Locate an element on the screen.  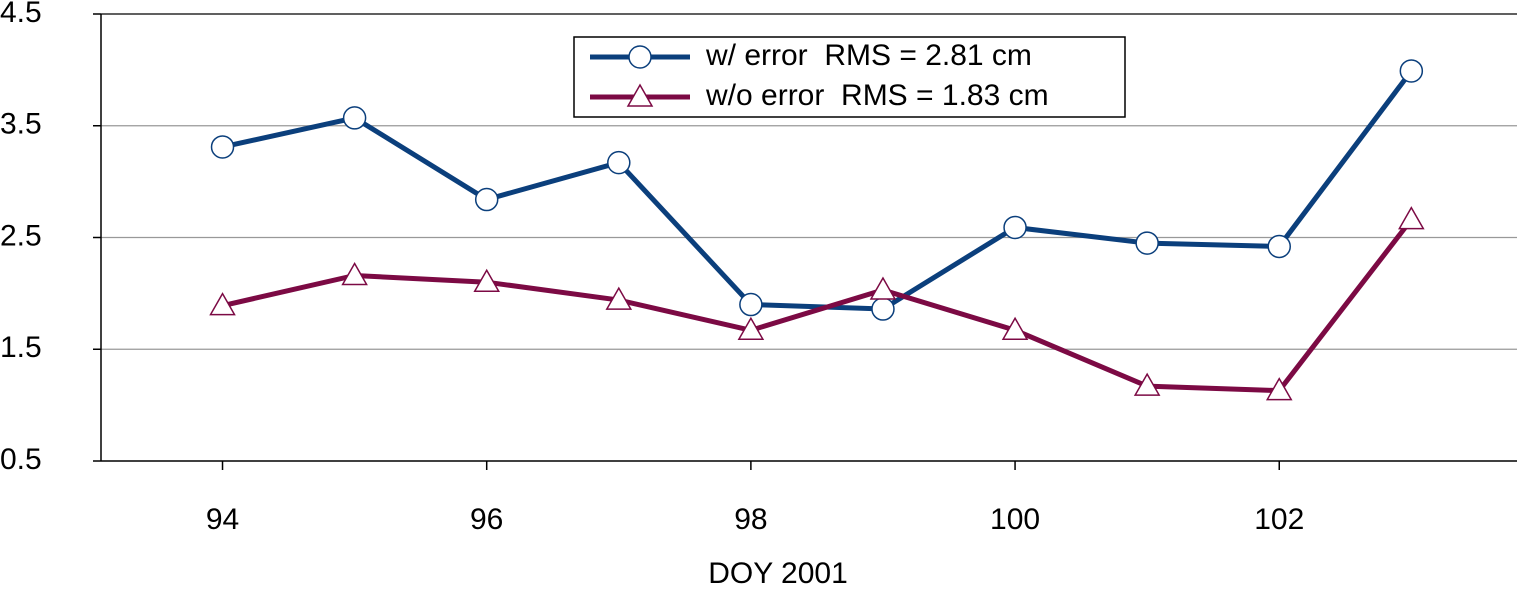
y-tick-label: 4.5 is located at coordinates (21, 14).